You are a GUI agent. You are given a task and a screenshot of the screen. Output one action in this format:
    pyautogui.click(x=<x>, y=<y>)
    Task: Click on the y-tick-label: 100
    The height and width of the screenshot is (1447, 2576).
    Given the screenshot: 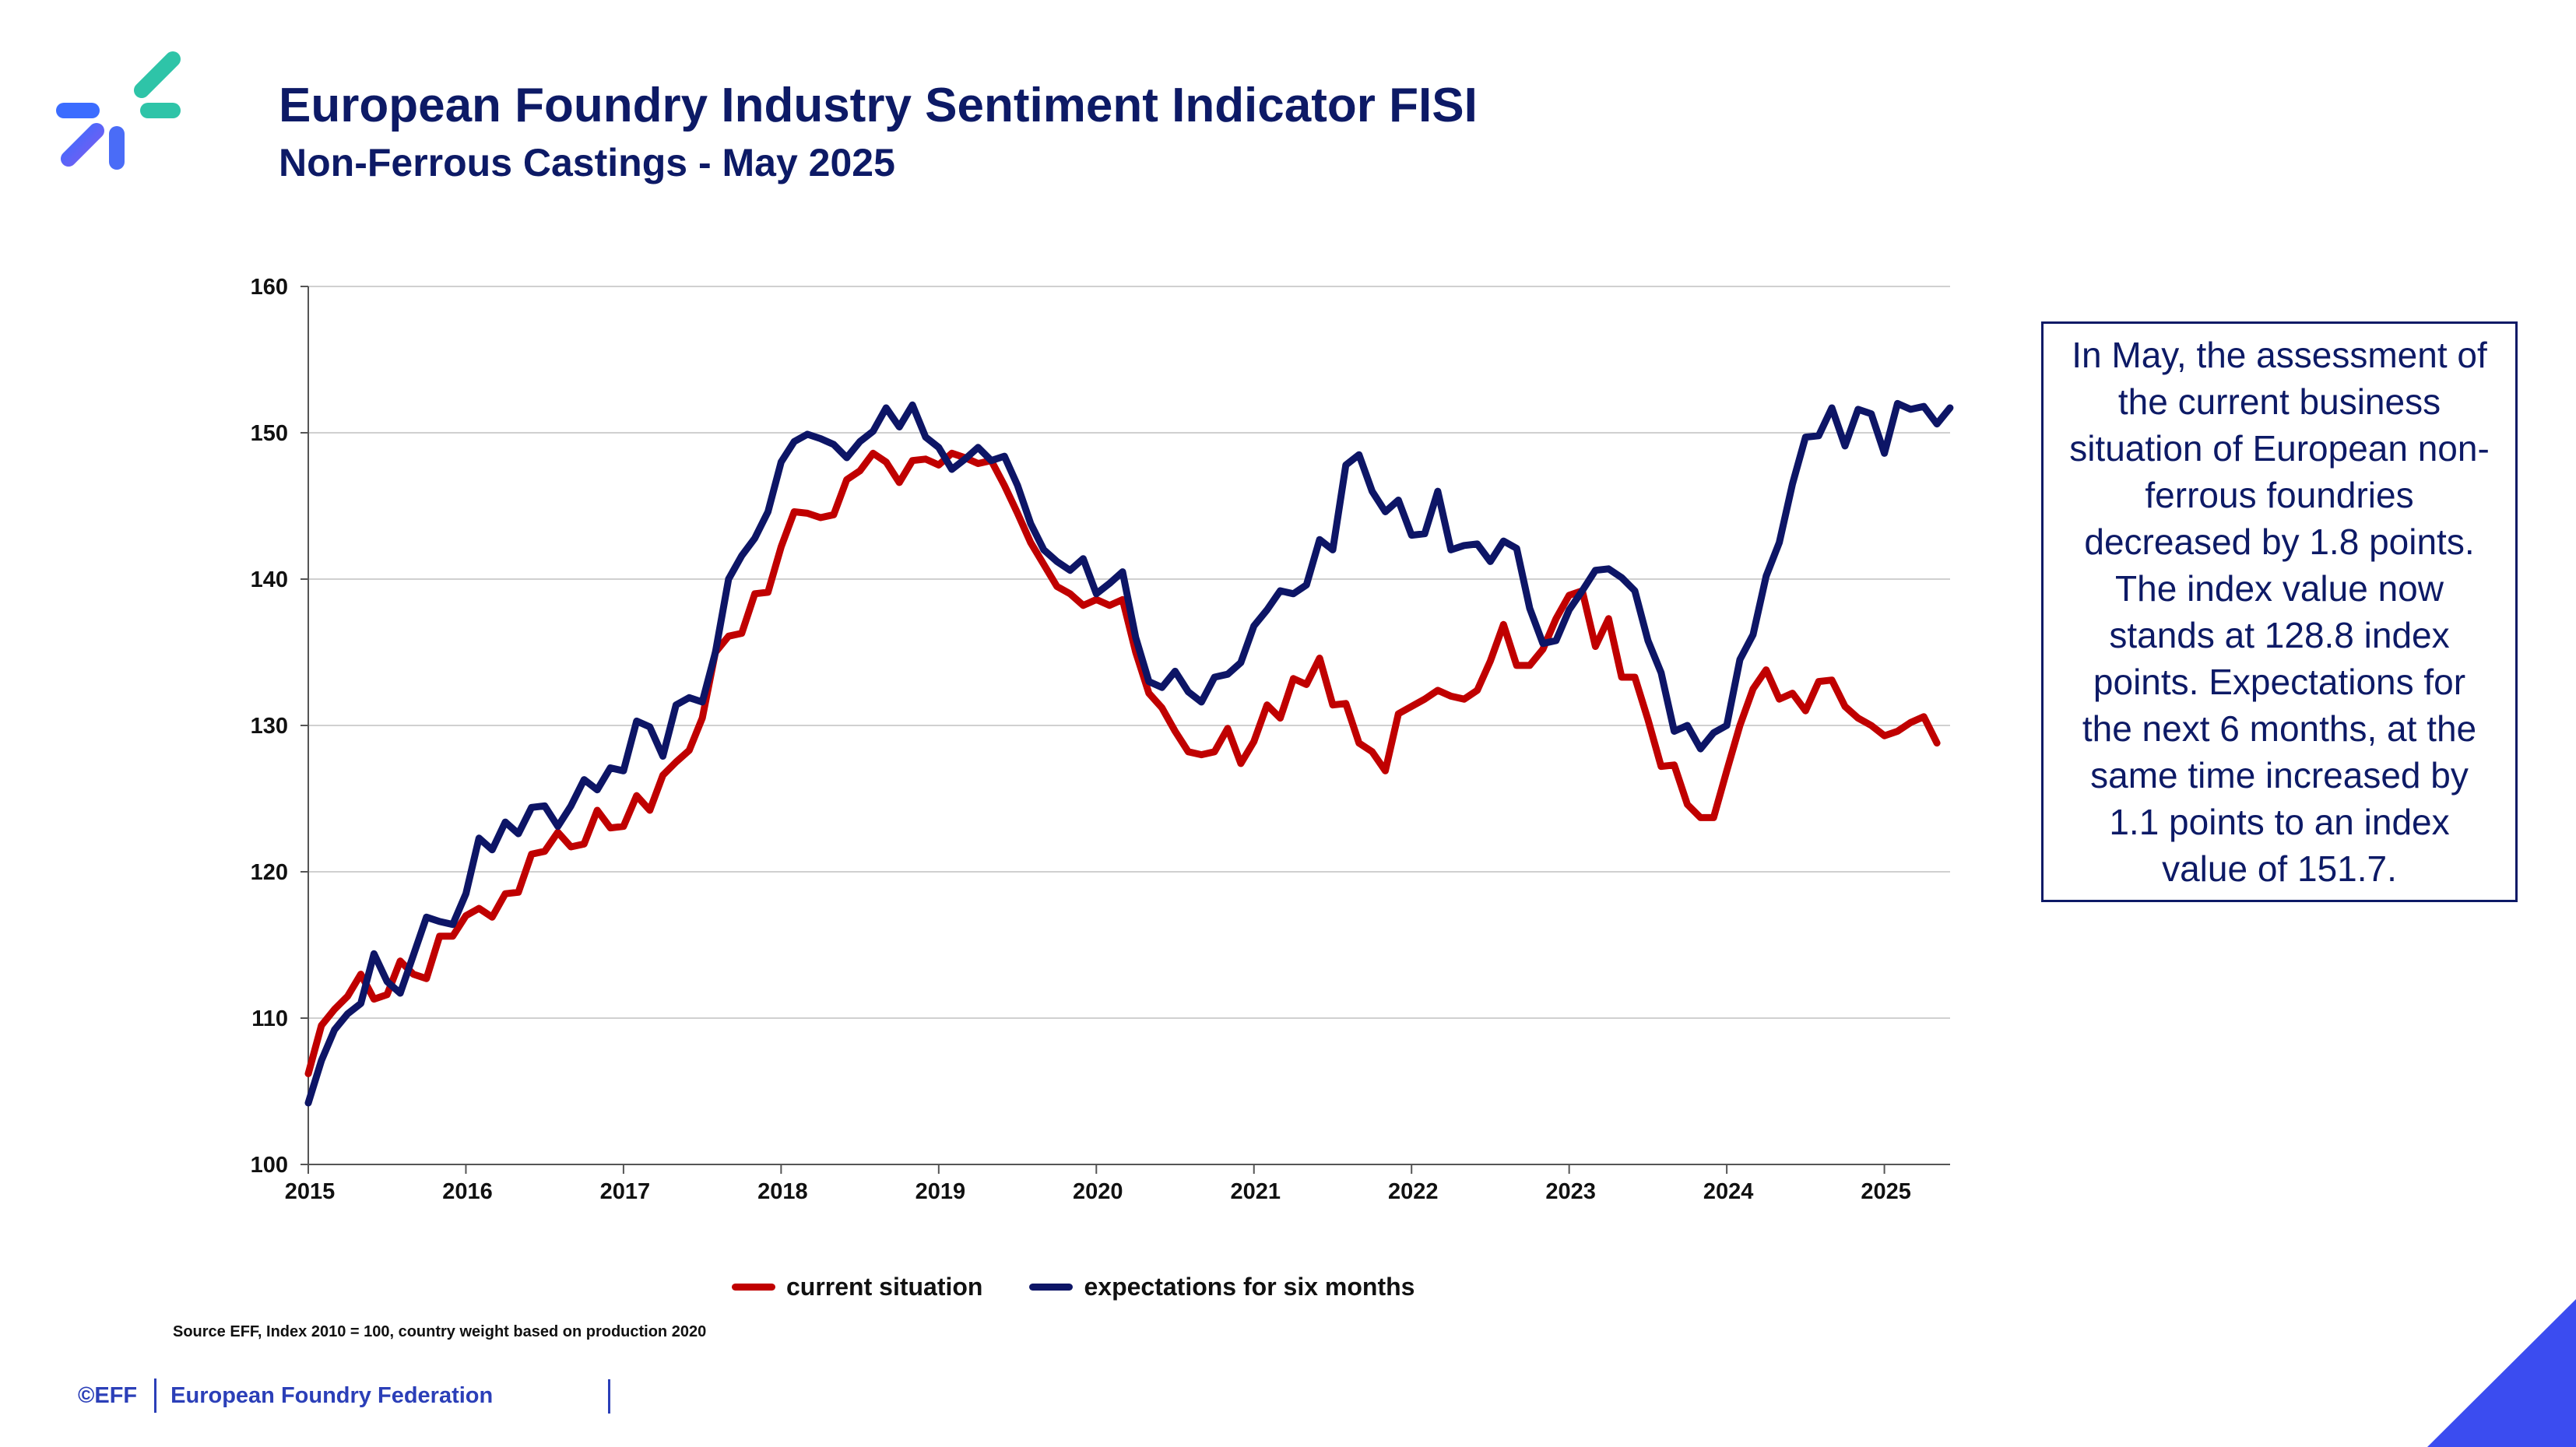 What is the action you would take?
    pyautogui.click(x=269, y=1165)
    